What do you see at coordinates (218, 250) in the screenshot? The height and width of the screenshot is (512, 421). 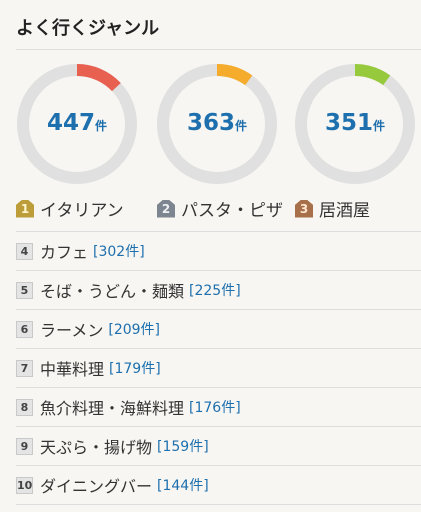 I see `list-item: 4 カフェ [302件]` at bounding box center [218, 250].